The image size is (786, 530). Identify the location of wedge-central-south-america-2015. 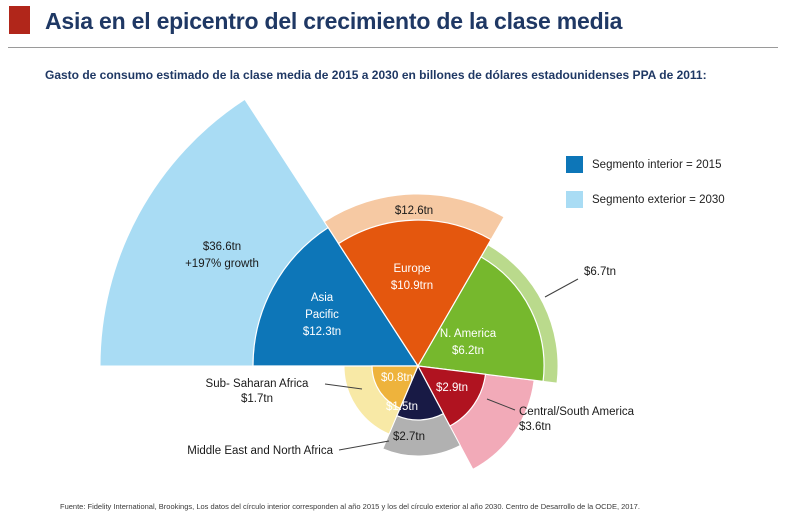
(451, 396).